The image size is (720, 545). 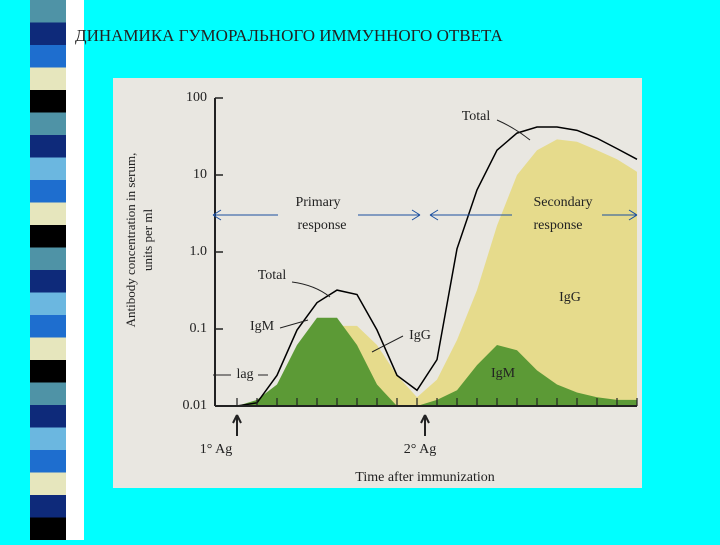 What do you see at coordinates (503, 373) in the screenshot?
I see `series-label: IgM` at bounding box center [503, 373].